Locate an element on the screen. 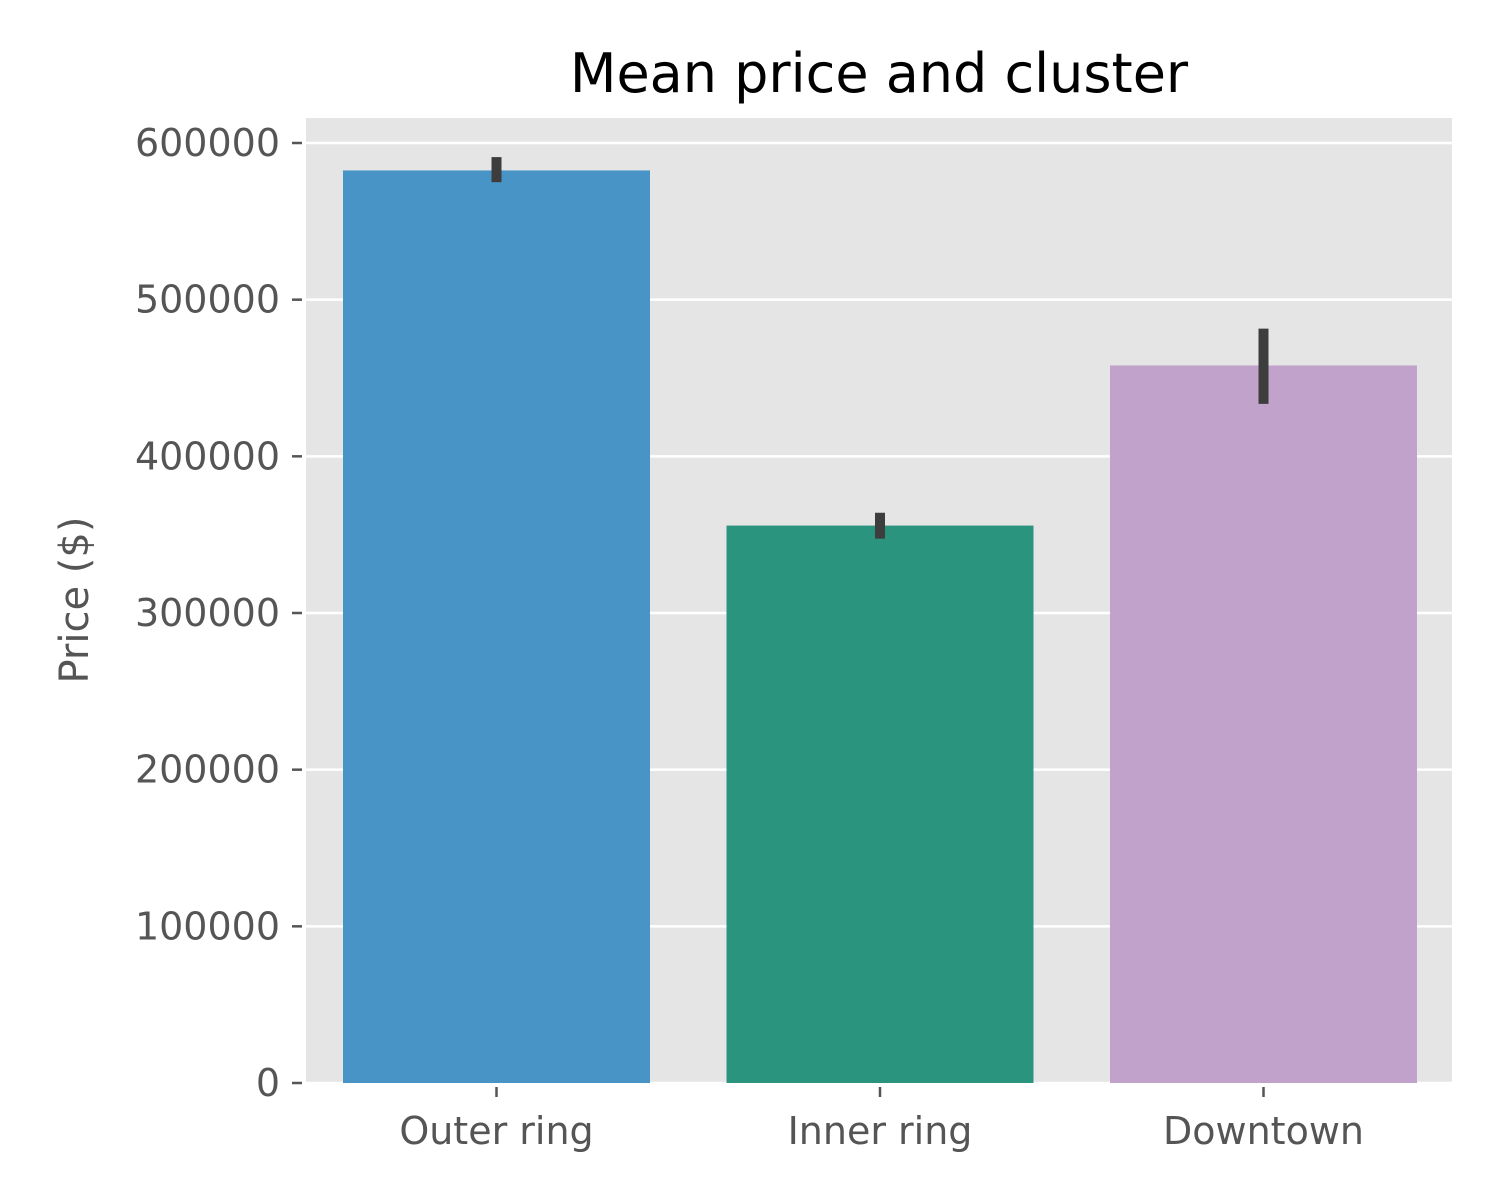 This screenshot has height=1200, width=1500. y-axis-label: Price ($) is located at coordinates (75, 600).